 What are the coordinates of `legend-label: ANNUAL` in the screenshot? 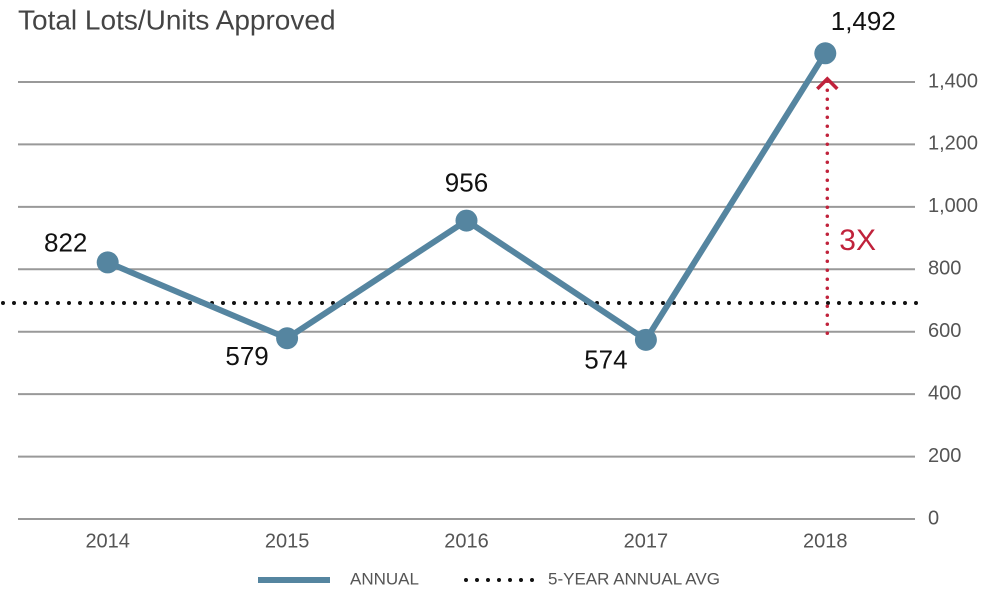 It's located at (384, 578).